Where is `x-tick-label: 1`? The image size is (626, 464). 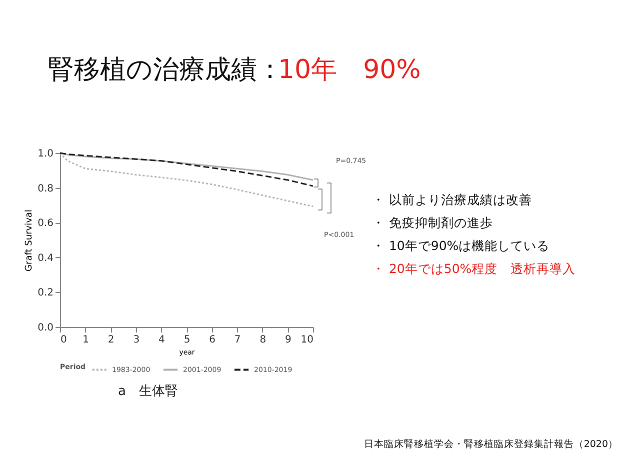 x-tick-label: 1 is located at coordinates (85, 340).